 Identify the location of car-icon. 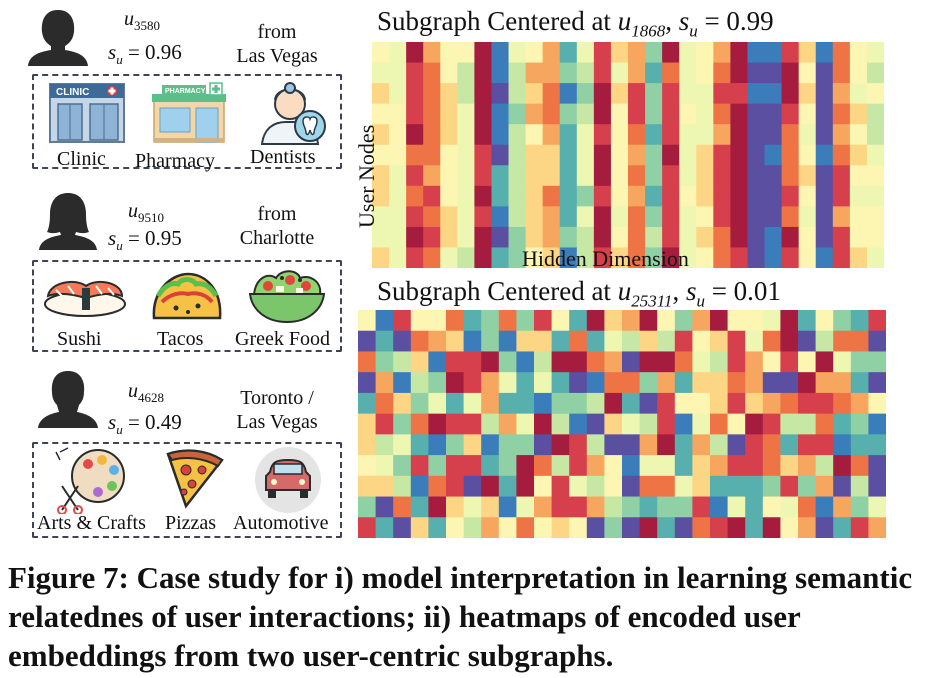
(288, 480).